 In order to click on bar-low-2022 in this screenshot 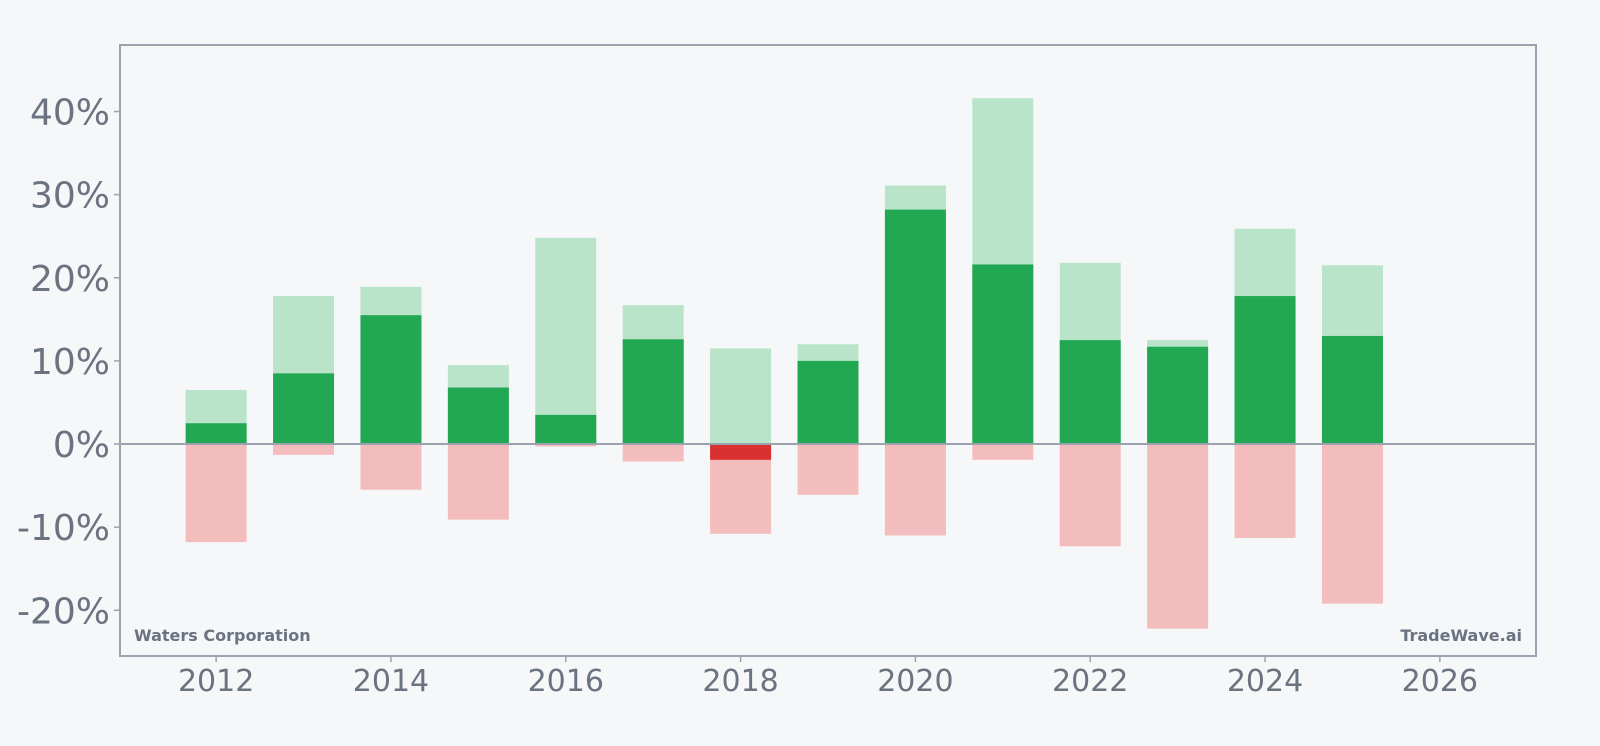, I will do `click(1090, 495)`.